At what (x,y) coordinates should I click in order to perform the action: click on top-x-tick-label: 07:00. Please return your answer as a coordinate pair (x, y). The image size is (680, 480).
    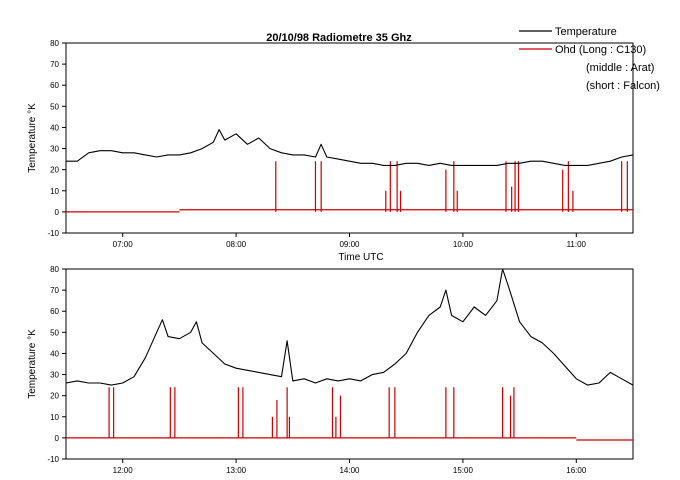
    Looking at the image, I should click on (123, 244).